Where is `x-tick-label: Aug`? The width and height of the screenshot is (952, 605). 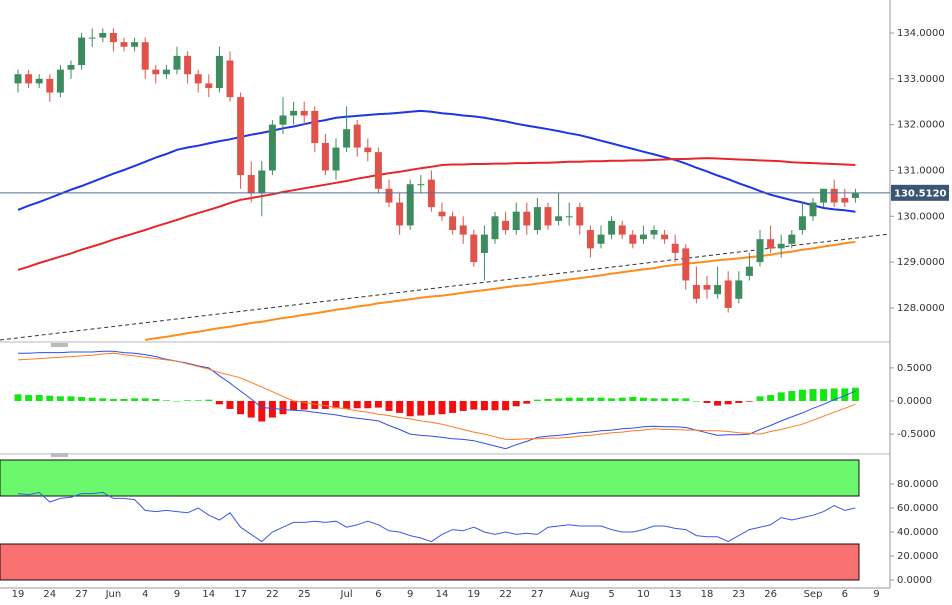
x-tick-label: Aug is located at coordinates (580, 594).